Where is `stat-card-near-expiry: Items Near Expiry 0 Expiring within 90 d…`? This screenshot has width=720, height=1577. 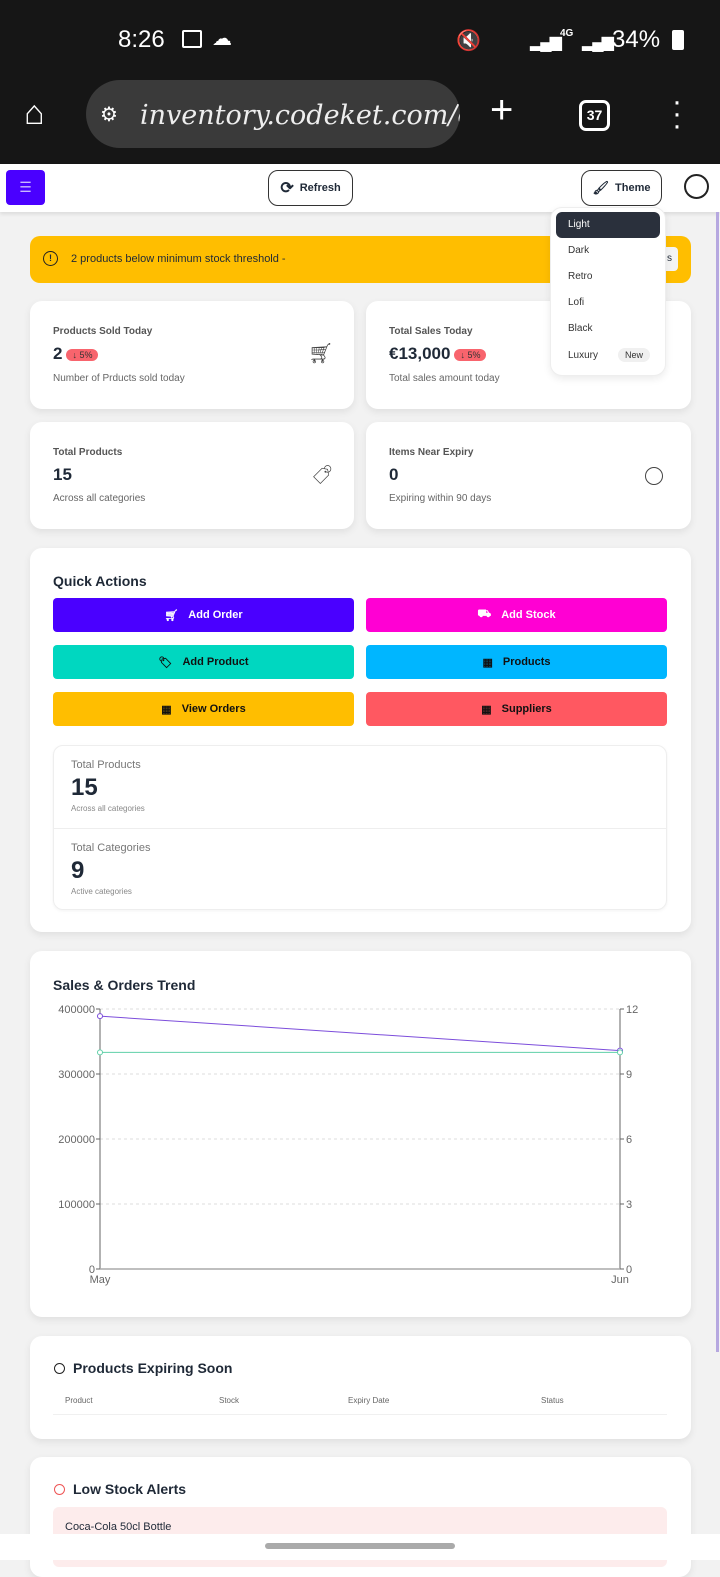 stat-card-near-expiry: Items Near Expiry 0 Expiring within 90 d… is located at coordinates (528, 475).